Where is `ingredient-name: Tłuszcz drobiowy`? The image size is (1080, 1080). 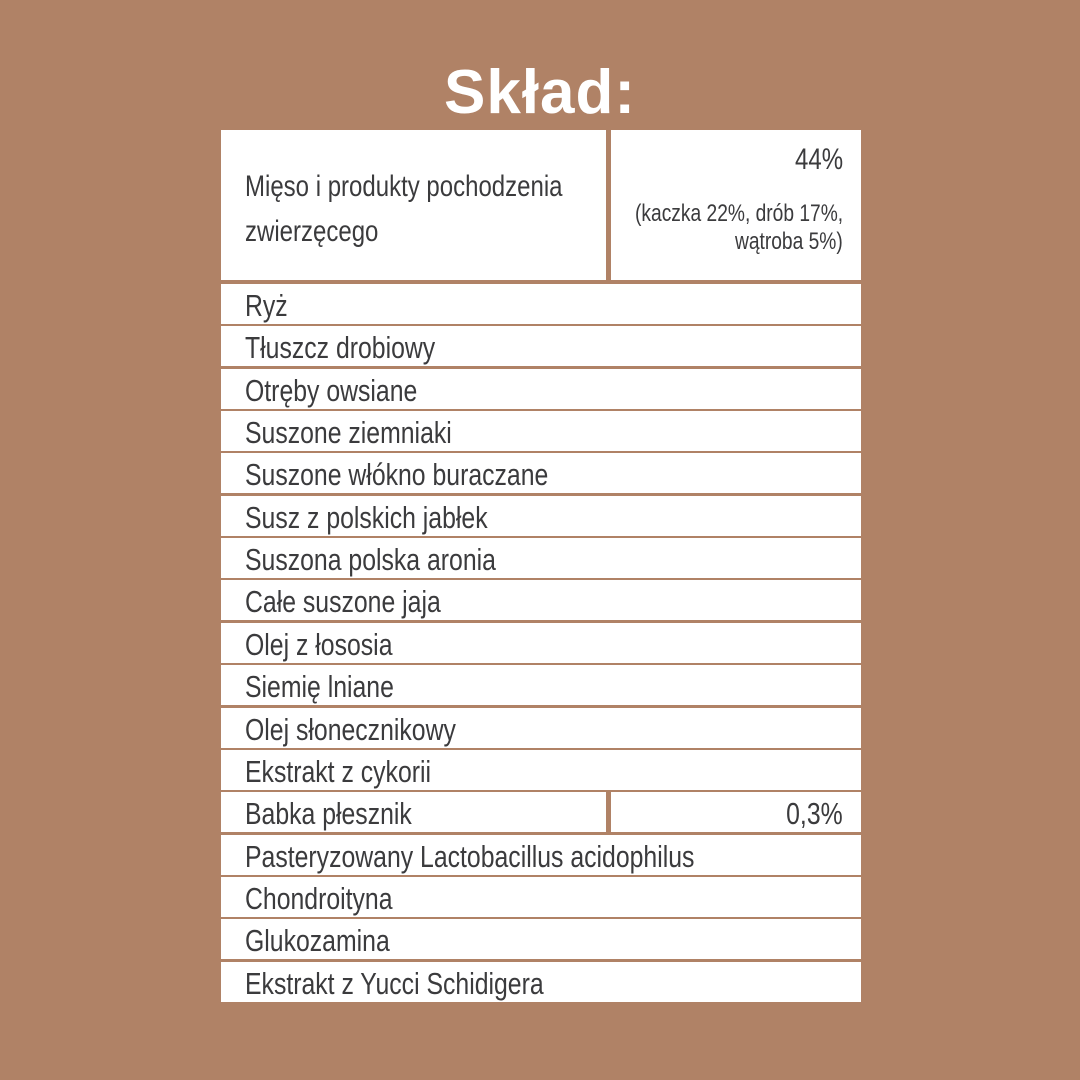 ingredient-name: Tłuszcz drobiowy is located at coordinates (340, 348).